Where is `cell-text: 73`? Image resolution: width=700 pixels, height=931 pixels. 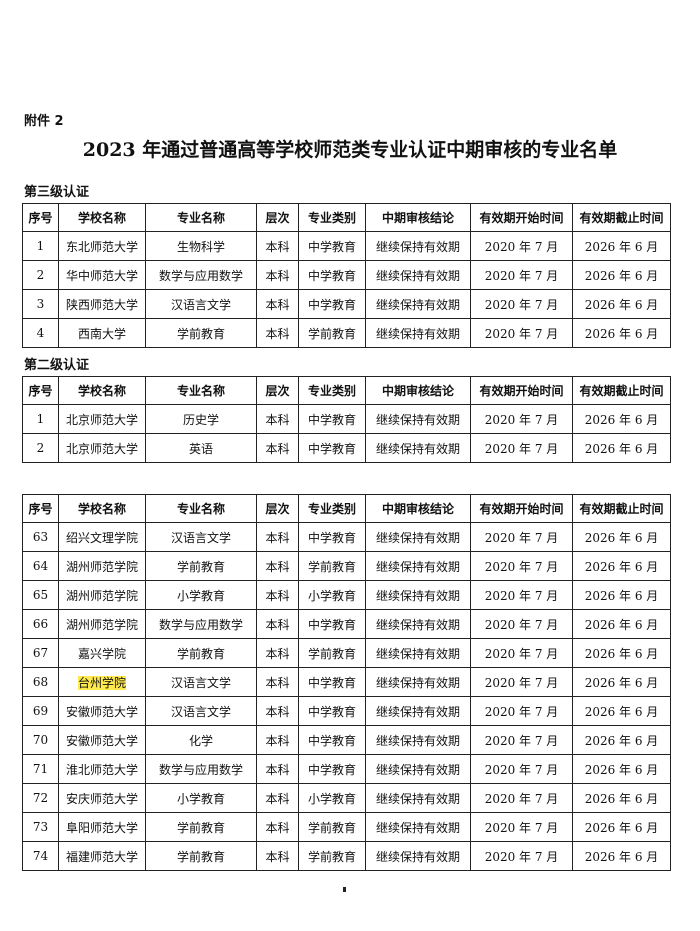
cell-text: 73 is located at coordinates (40, 827).